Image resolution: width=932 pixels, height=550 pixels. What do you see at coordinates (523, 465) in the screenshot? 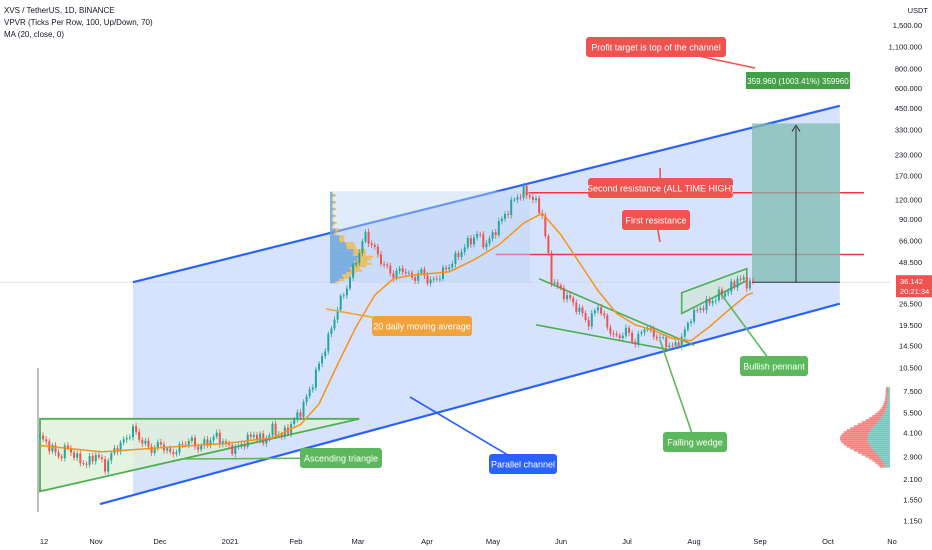
I see `parallel-channel-callout-text: Parallel channel` at bounding box center [523, 465].